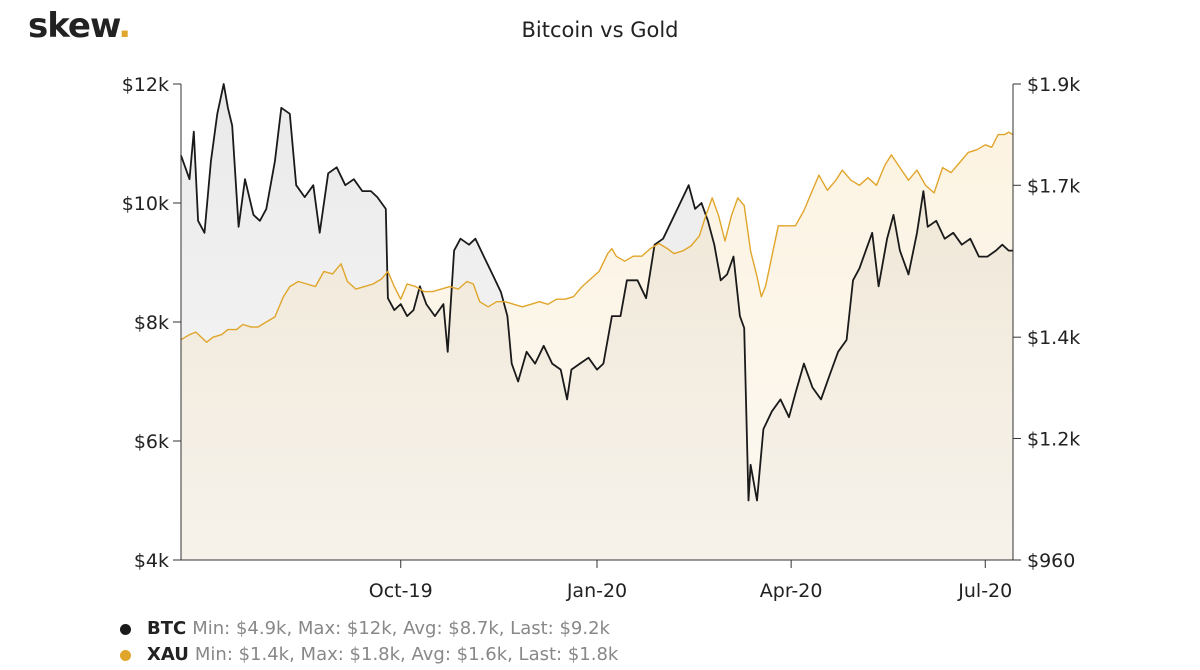 The width and height of the screenshot is (1200, 670). Describe the element at coordinates (151, 323) in the screenshot. I see `left-tick-label: $8k` at that location.